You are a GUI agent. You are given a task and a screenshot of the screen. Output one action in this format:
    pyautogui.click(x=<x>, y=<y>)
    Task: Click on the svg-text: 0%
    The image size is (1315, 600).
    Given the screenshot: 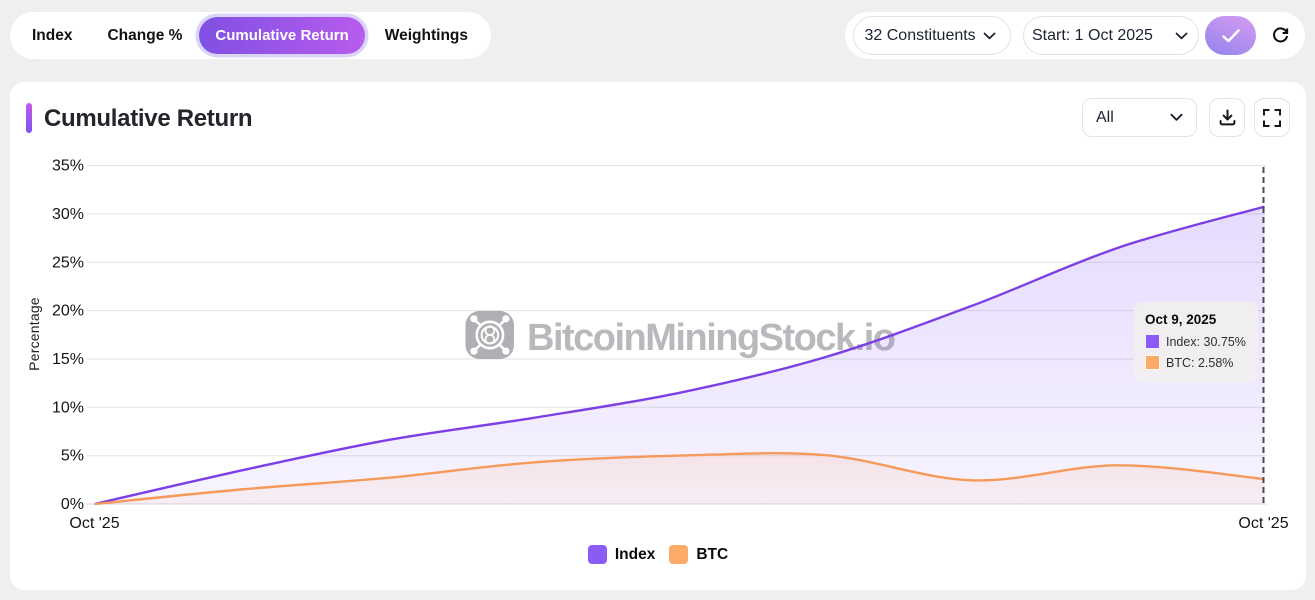 What is the action you would take?
    pyautogui.click(x=72, y=504)
    